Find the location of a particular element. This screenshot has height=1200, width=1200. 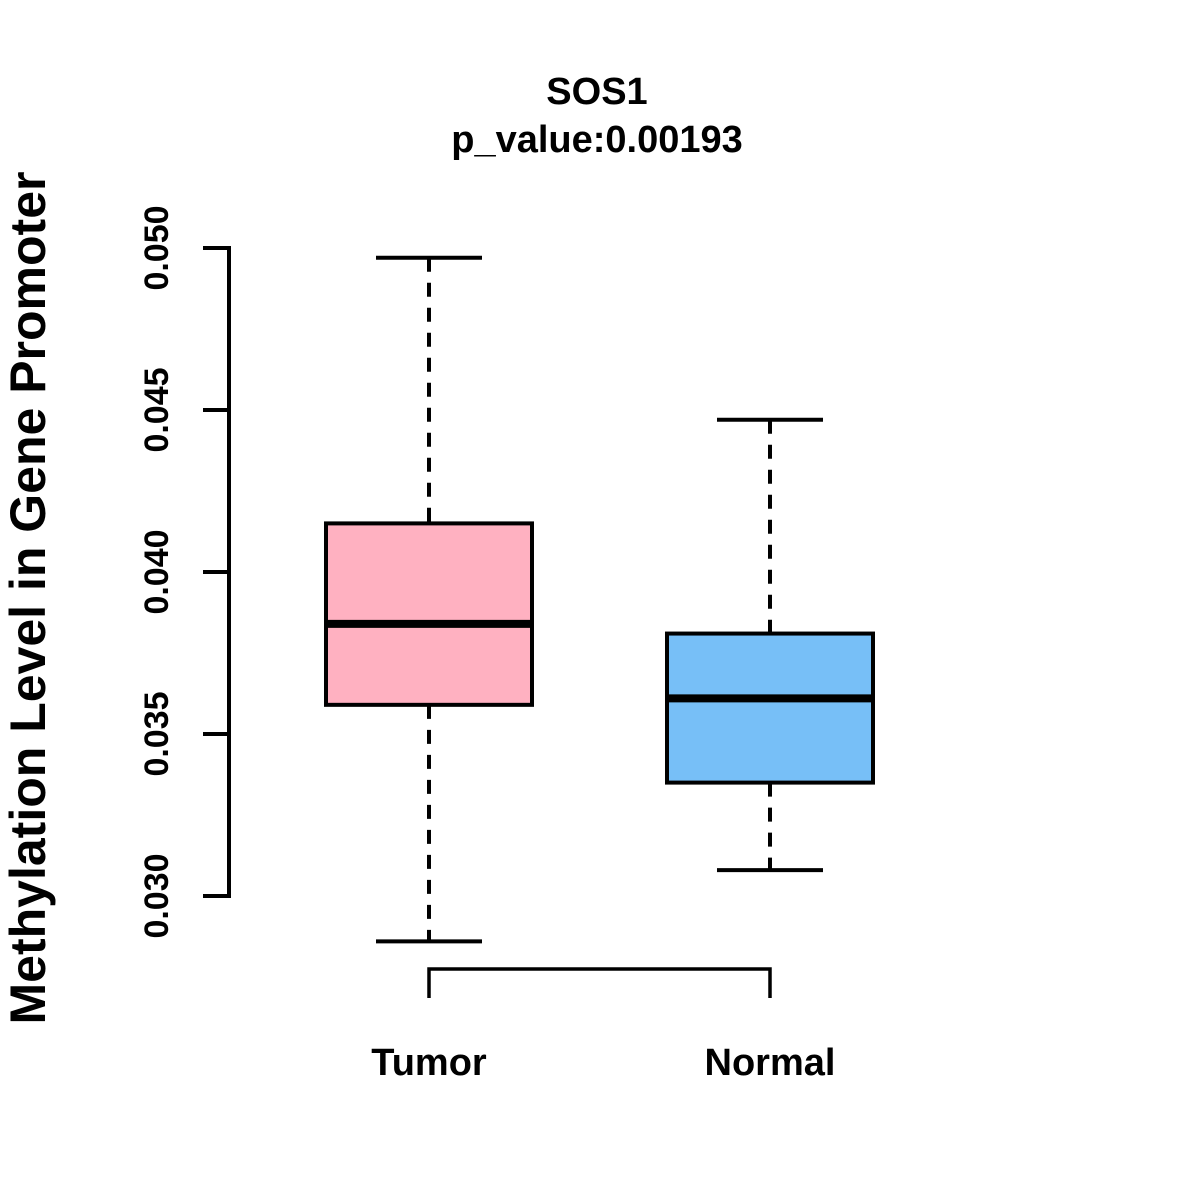

x-axis: Tumor Normal is located at coordinates (603, 1025).